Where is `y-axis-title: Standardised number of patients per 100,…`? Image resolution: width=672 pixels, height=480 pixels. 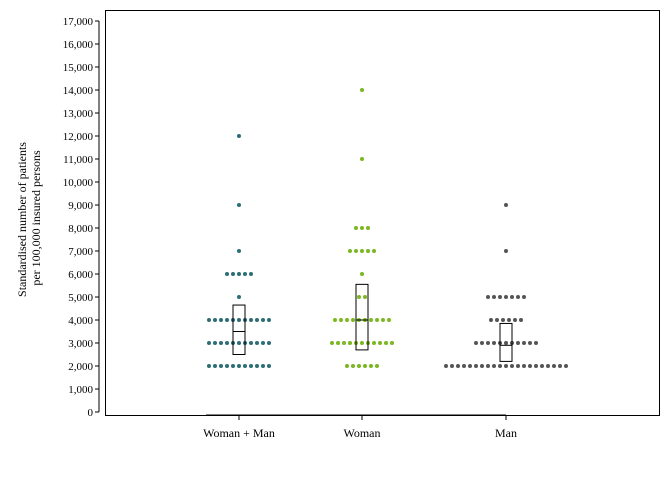
y-axis-title: Standardised number of patients per 100,… is located at coordinates (29, 218).